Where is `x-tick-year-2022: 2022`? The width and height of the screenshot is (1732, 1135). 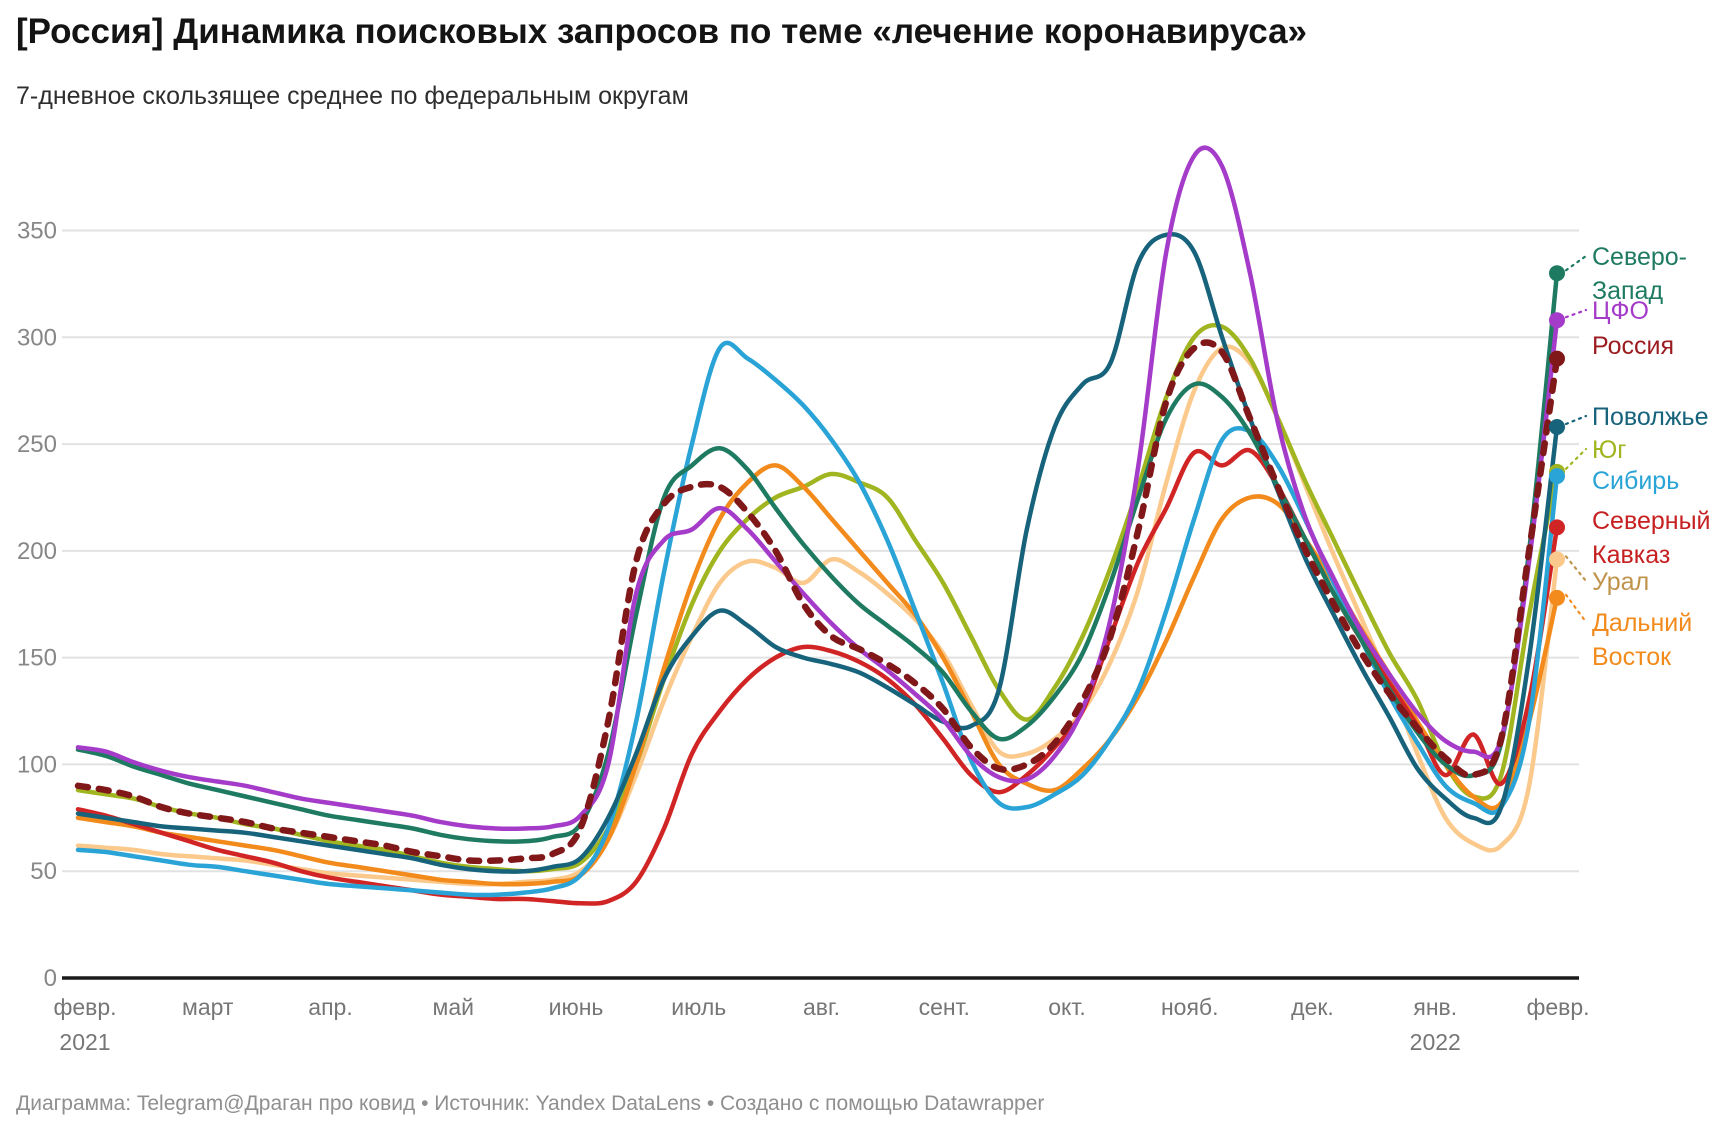
x-tick-year-2022: 2022 is located at coordinates (1435, 1042).